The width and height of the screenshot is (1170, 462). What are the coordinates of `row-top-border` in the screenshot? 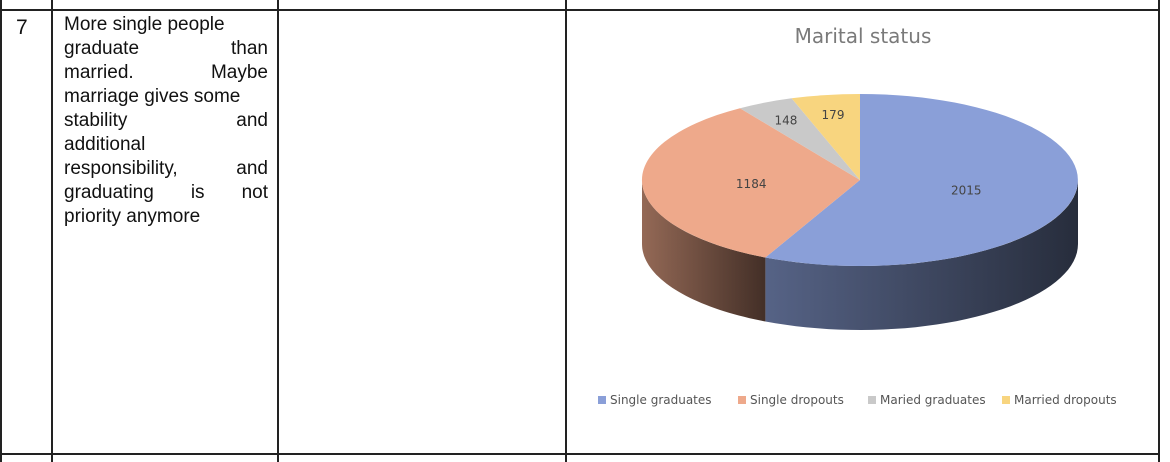 It's located at (580, 10).